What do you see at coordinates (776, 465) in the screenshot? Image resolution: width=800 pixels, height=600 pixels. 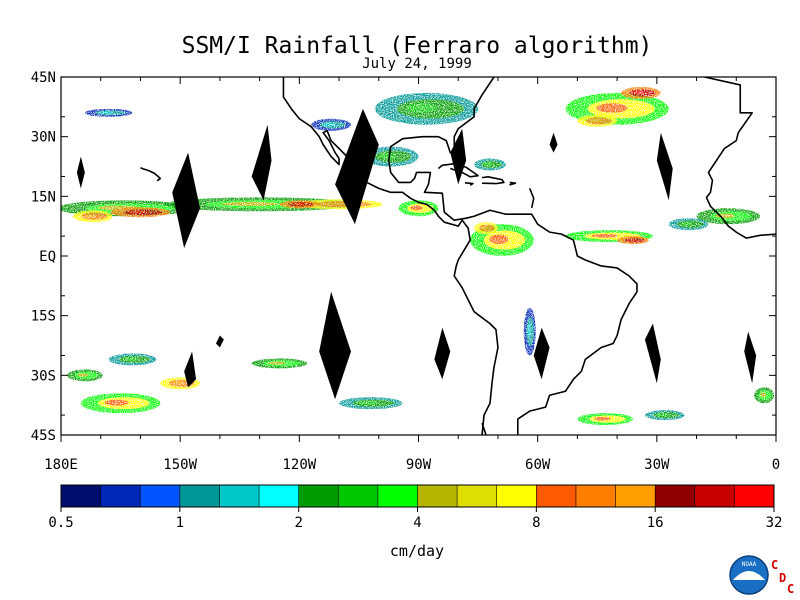 I see `lon-label: 0` at bounding box center [776, 465].